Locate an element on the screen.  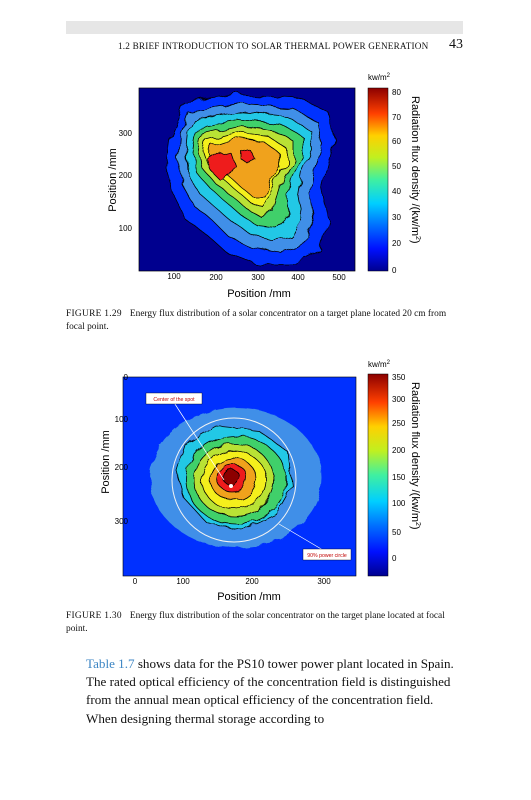
contour-level-8b is located at coordinates (248, 157).